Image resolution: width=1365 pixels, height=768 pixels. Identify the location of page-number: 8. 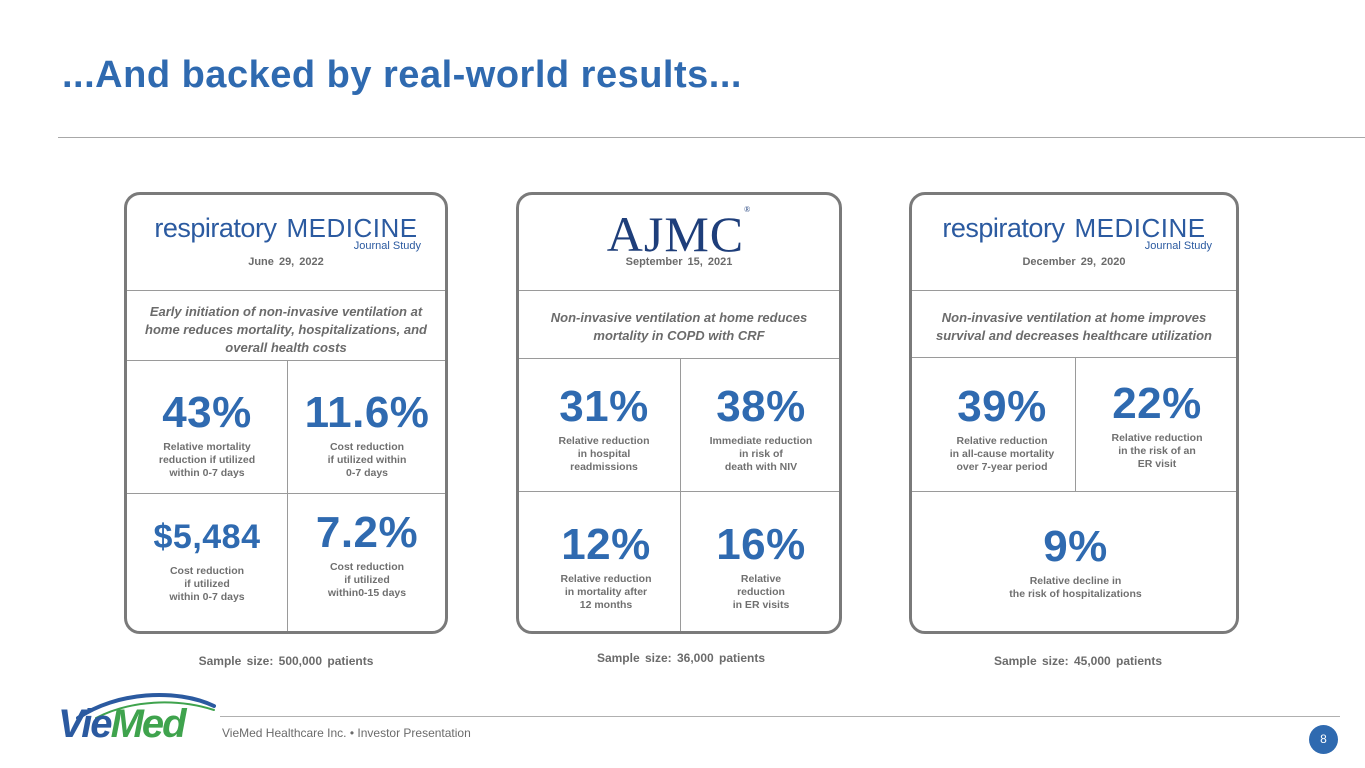
(1323, 739).